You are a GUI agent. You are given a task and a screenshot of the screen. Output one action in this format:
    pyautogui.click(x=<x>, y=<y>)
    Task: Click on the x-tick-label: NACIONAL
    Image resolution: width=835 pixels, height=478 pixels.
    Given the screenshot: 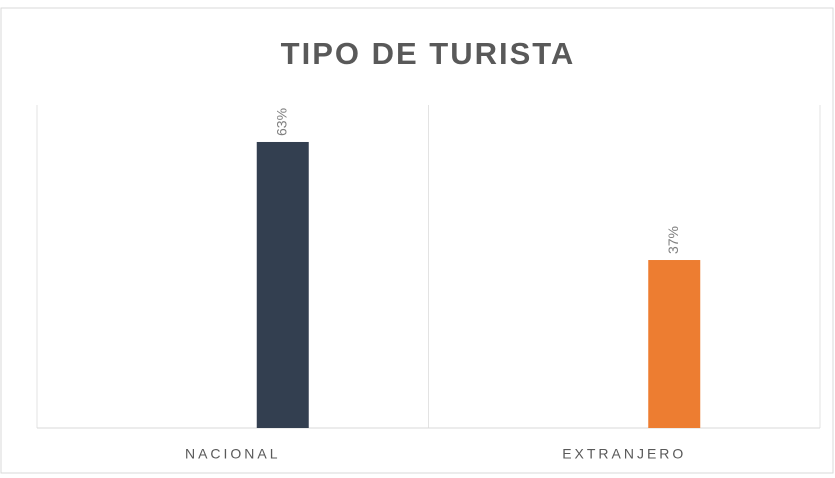 What is the action you would take?
    pyautogui.click(x=233, y=454)
    